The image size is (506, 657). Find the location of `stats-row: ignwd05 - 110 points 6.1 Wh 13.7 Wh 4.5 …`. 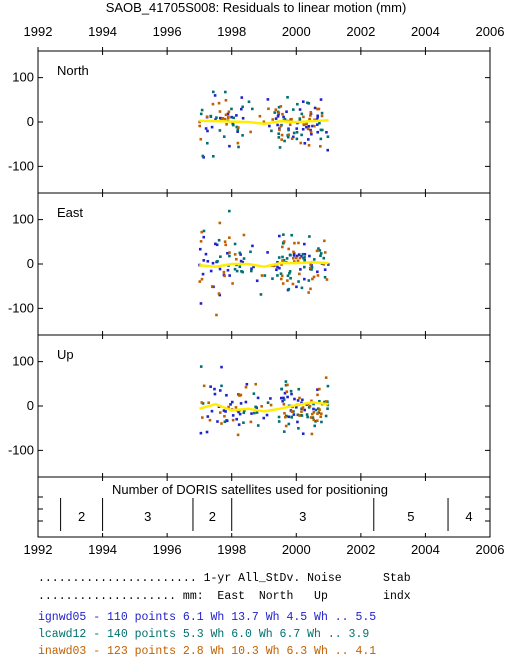

stats-row: ignwd05 - 110 points 6.1 Wh 13.7 Wh 4.5 … is located at coordinates (207, 617).